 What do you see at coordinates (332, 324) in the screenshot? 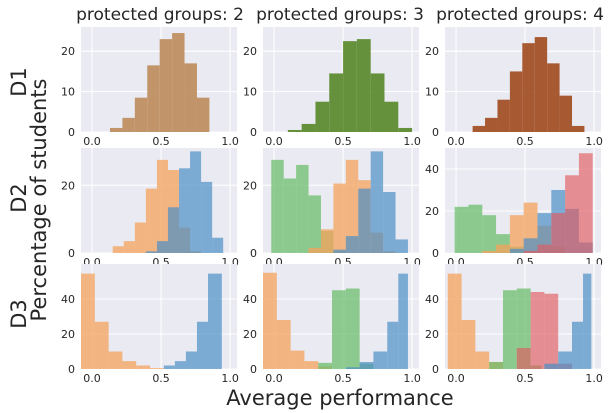
I see `panel-r3-c2: 0 20 40 0.0 0.5 1.0` at bounding box center [332, 324].